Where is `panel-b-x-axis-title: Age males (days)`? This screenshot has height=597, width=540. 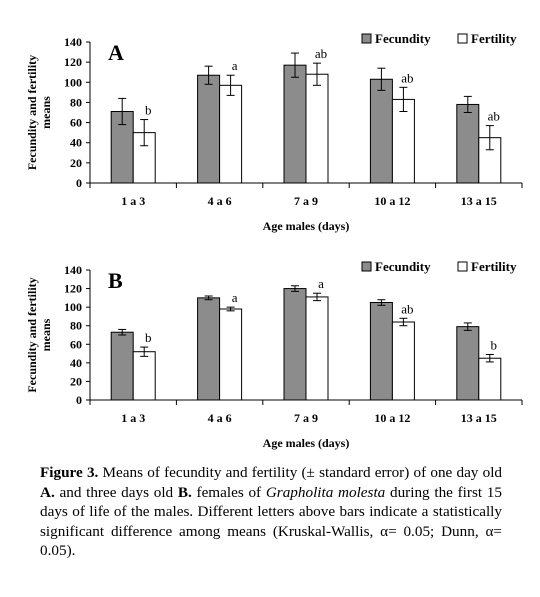
panel-b-x-axis-title: Age males (days) is located at coordinates (306, 443).